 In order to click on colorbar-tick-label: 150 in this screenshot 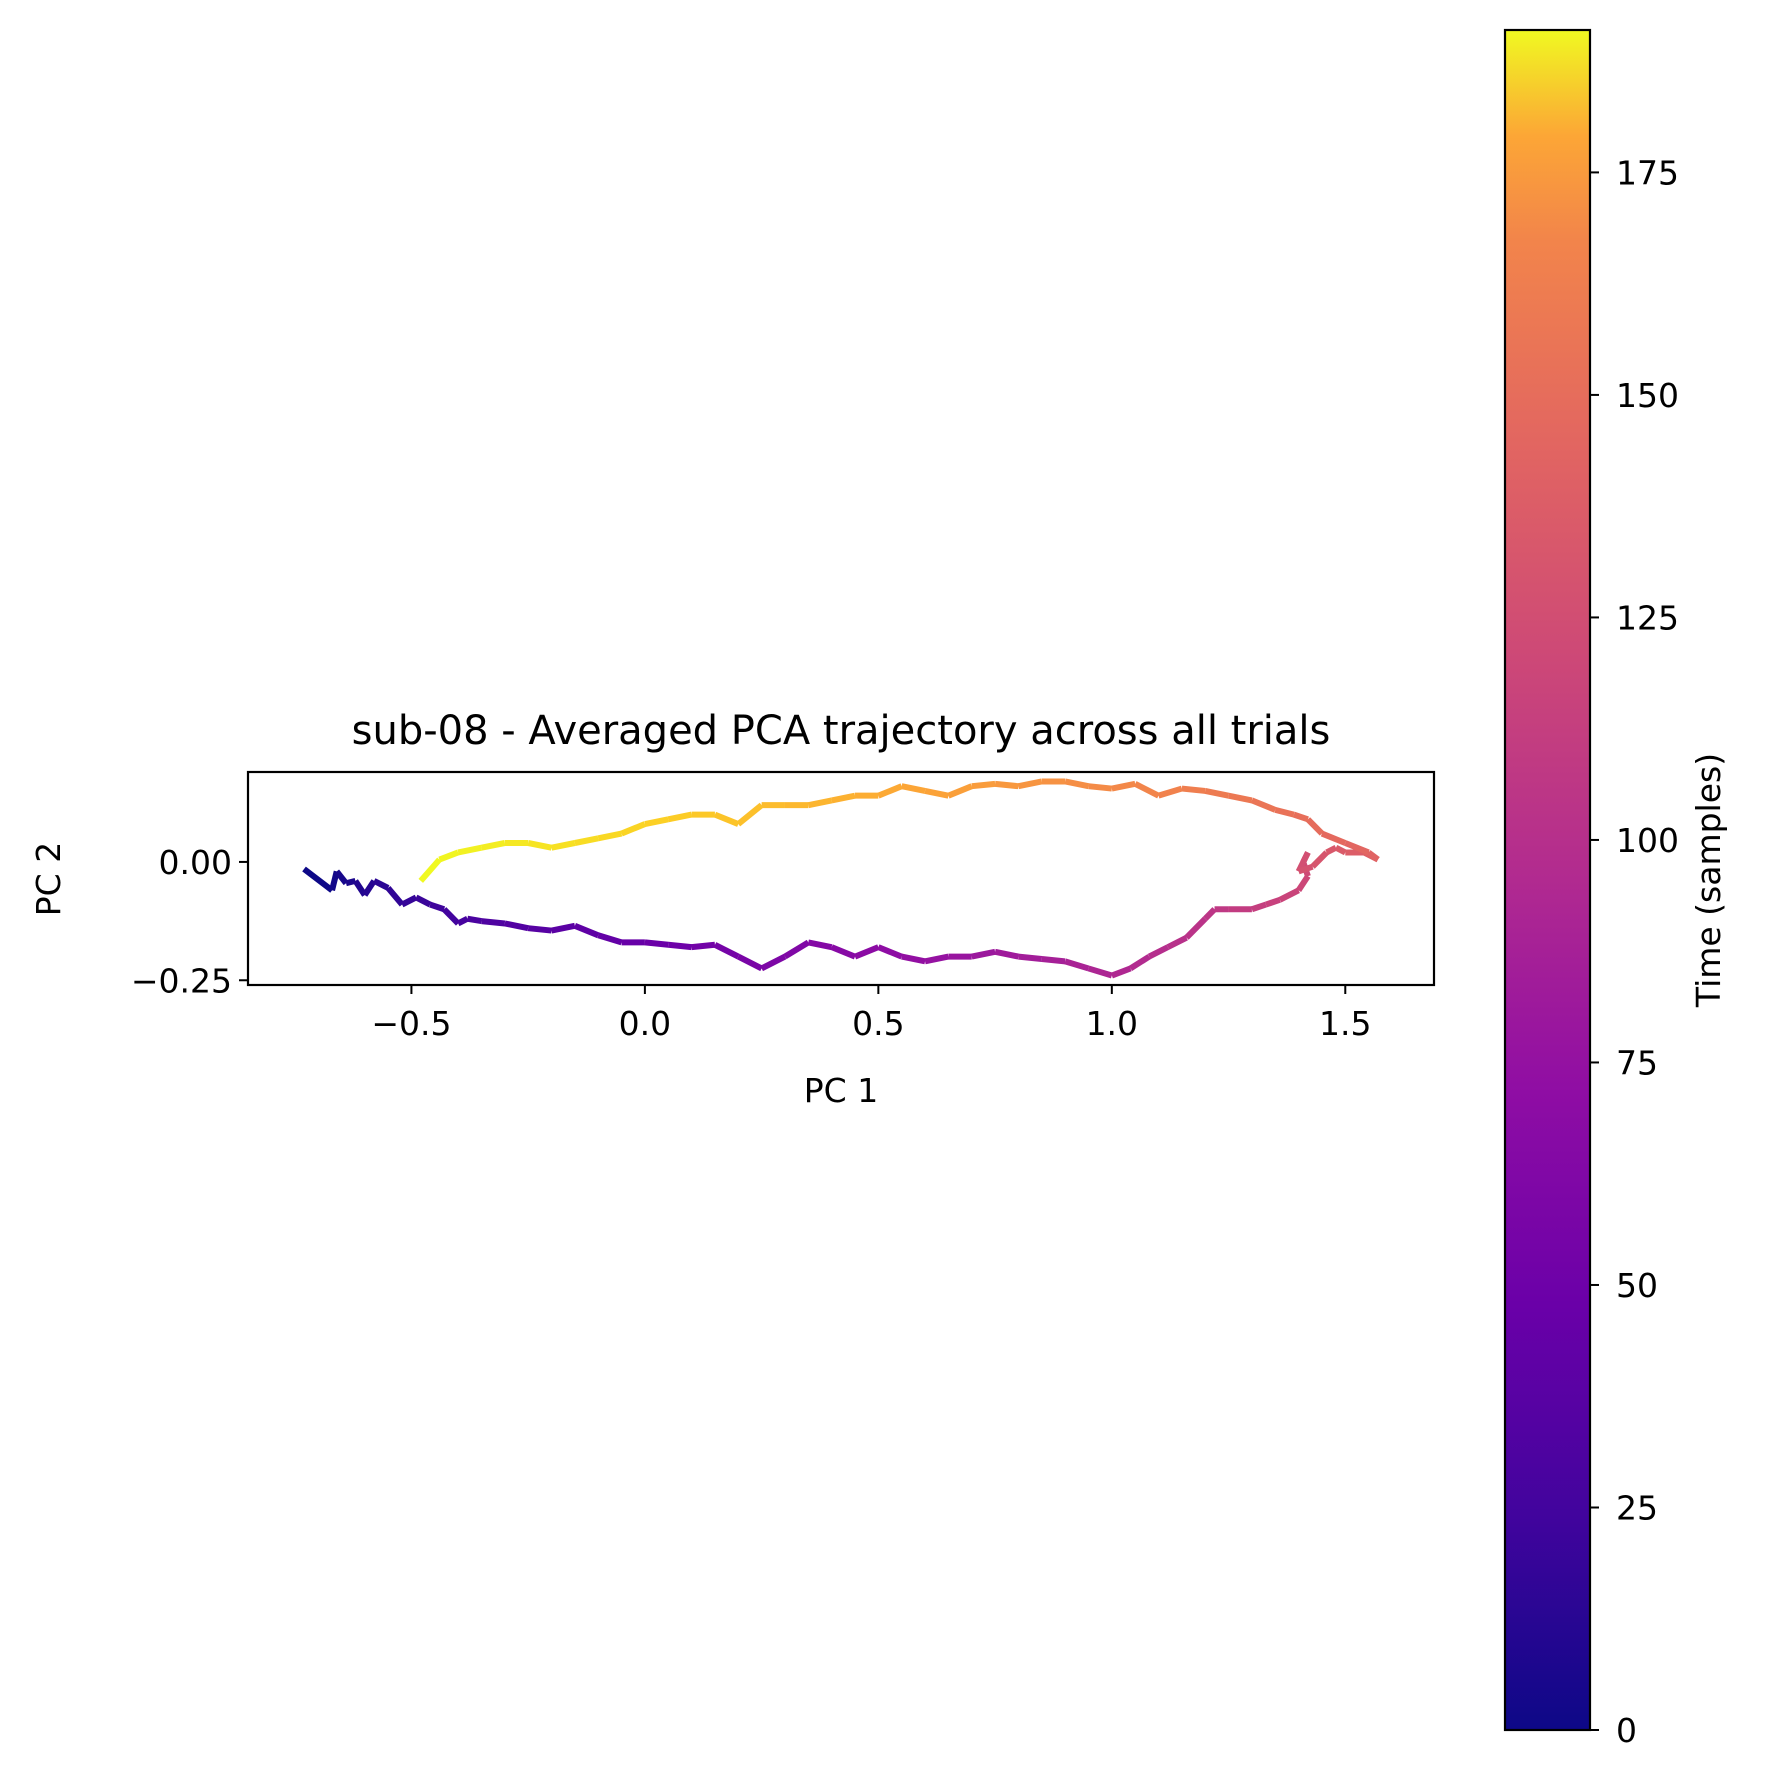, I will do `click(1647, 395)`.